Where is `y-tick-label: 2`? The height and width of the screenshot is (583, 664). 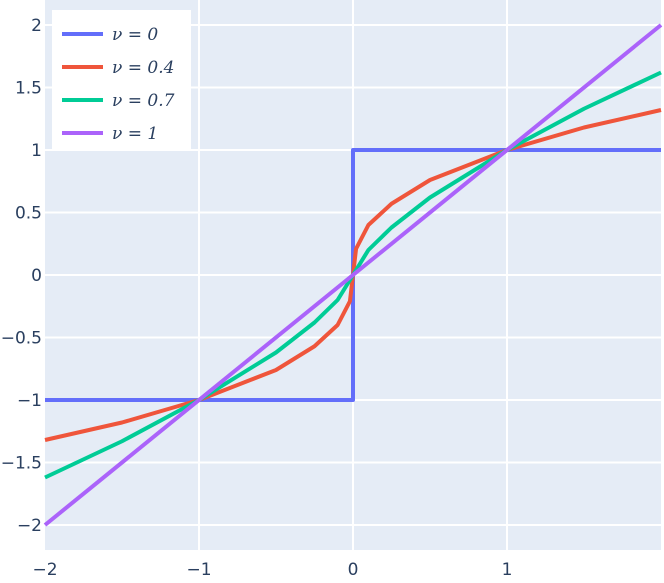
y-tick-label: 2 is located at coordinates (36, 26).